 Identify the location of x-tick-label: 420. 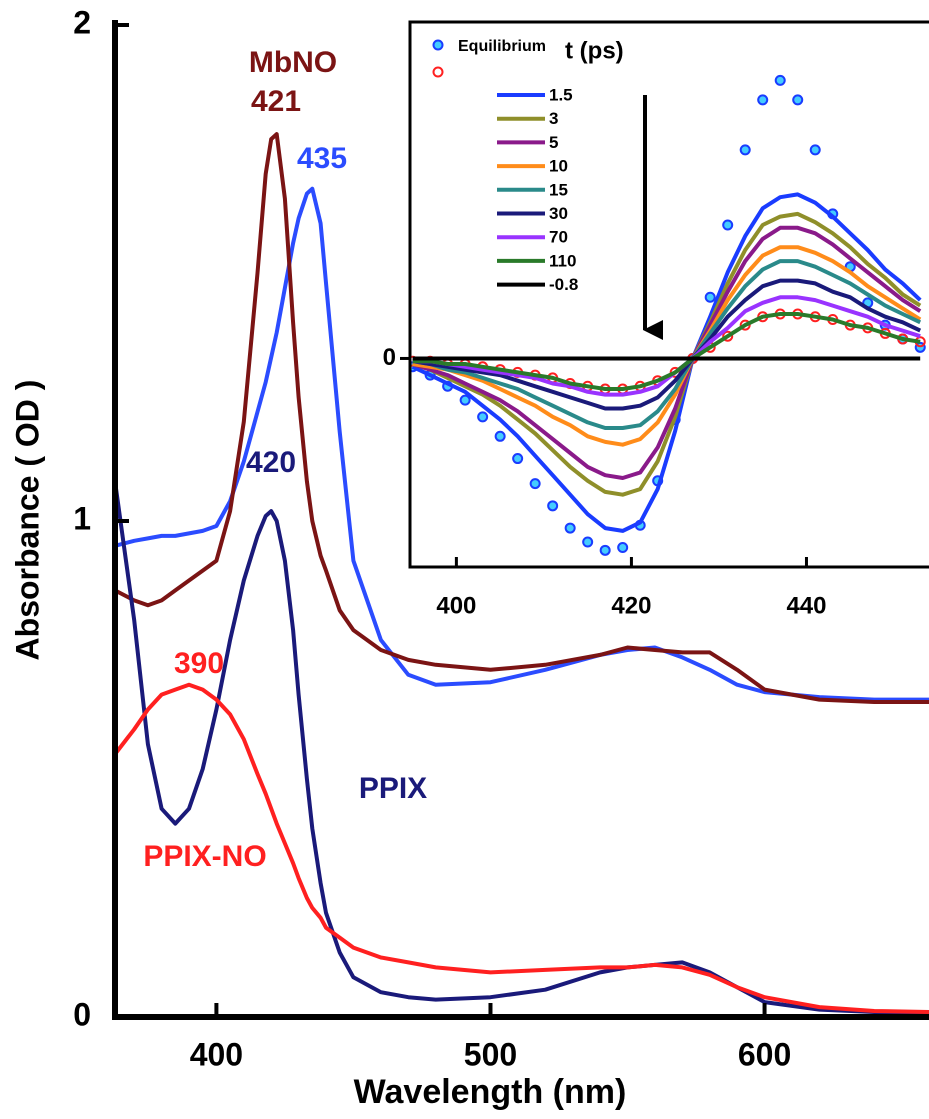
(631, 605).